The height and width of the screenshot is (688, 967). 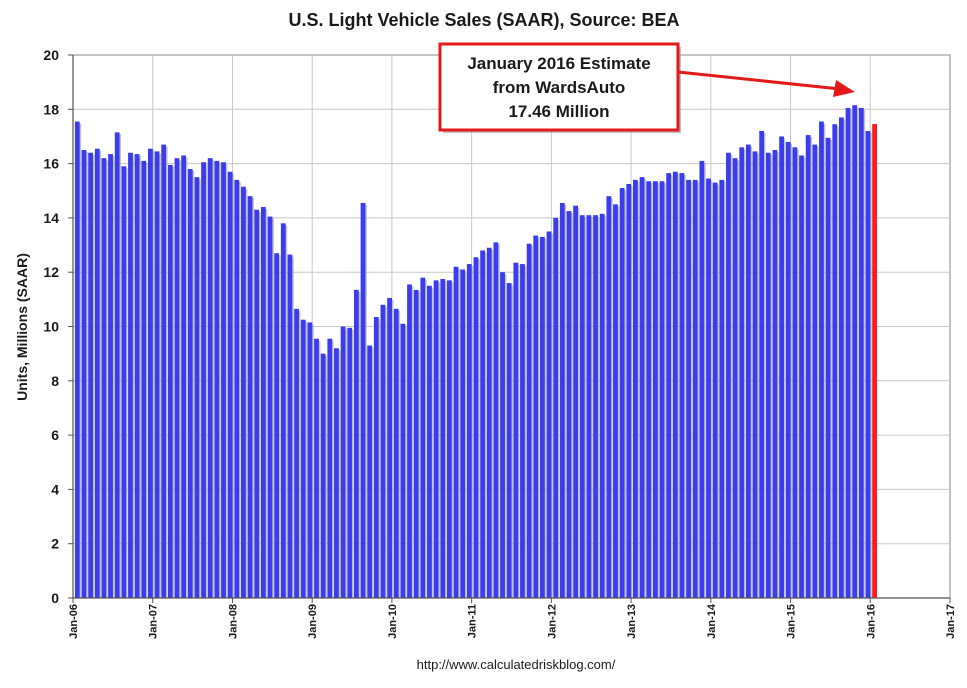 I want to click on y-tick-label: 14, so click(x=51, y=218).